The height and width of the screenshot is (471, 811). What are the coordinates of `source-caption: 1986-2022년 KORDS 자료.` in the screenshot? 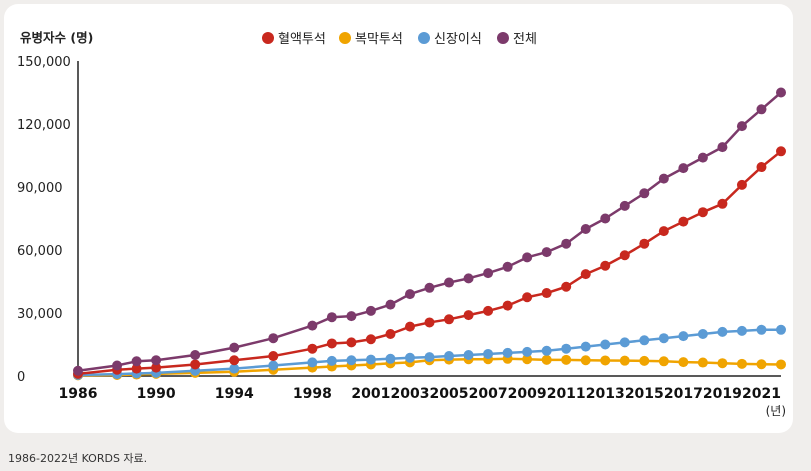 It's located at (78, 458).